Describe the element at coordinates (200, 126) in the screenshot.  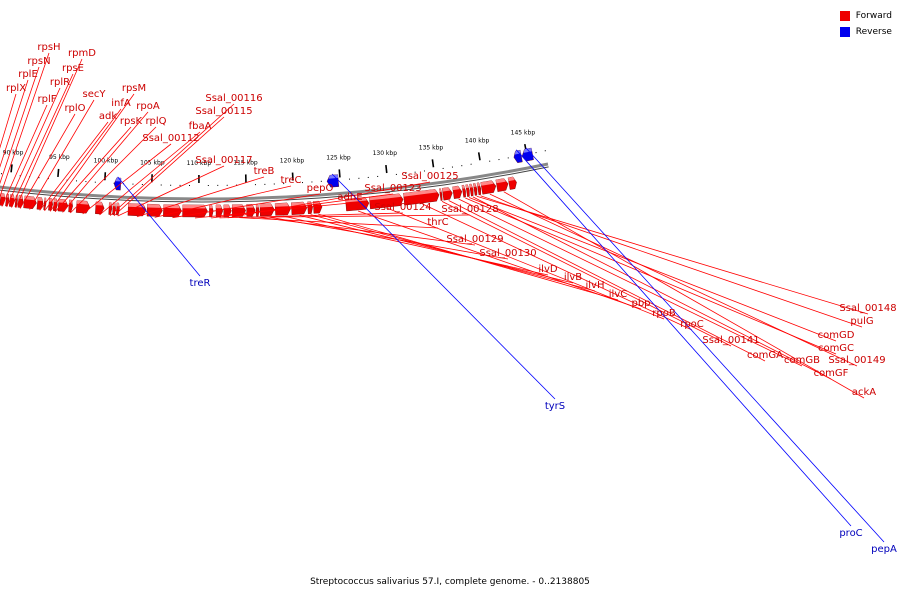
I see `gene-label: fbaA` at that location.